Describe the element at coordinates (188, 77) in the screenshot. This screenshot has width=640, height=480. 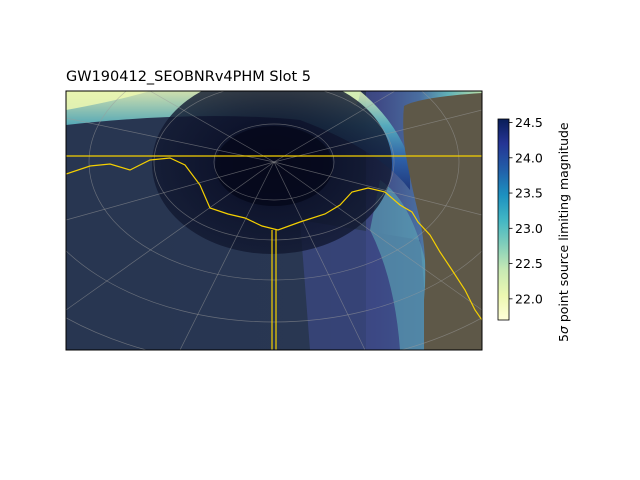
I see `chart-title: GW190412_SEOBNRv4PHM Slot 5` at that location.